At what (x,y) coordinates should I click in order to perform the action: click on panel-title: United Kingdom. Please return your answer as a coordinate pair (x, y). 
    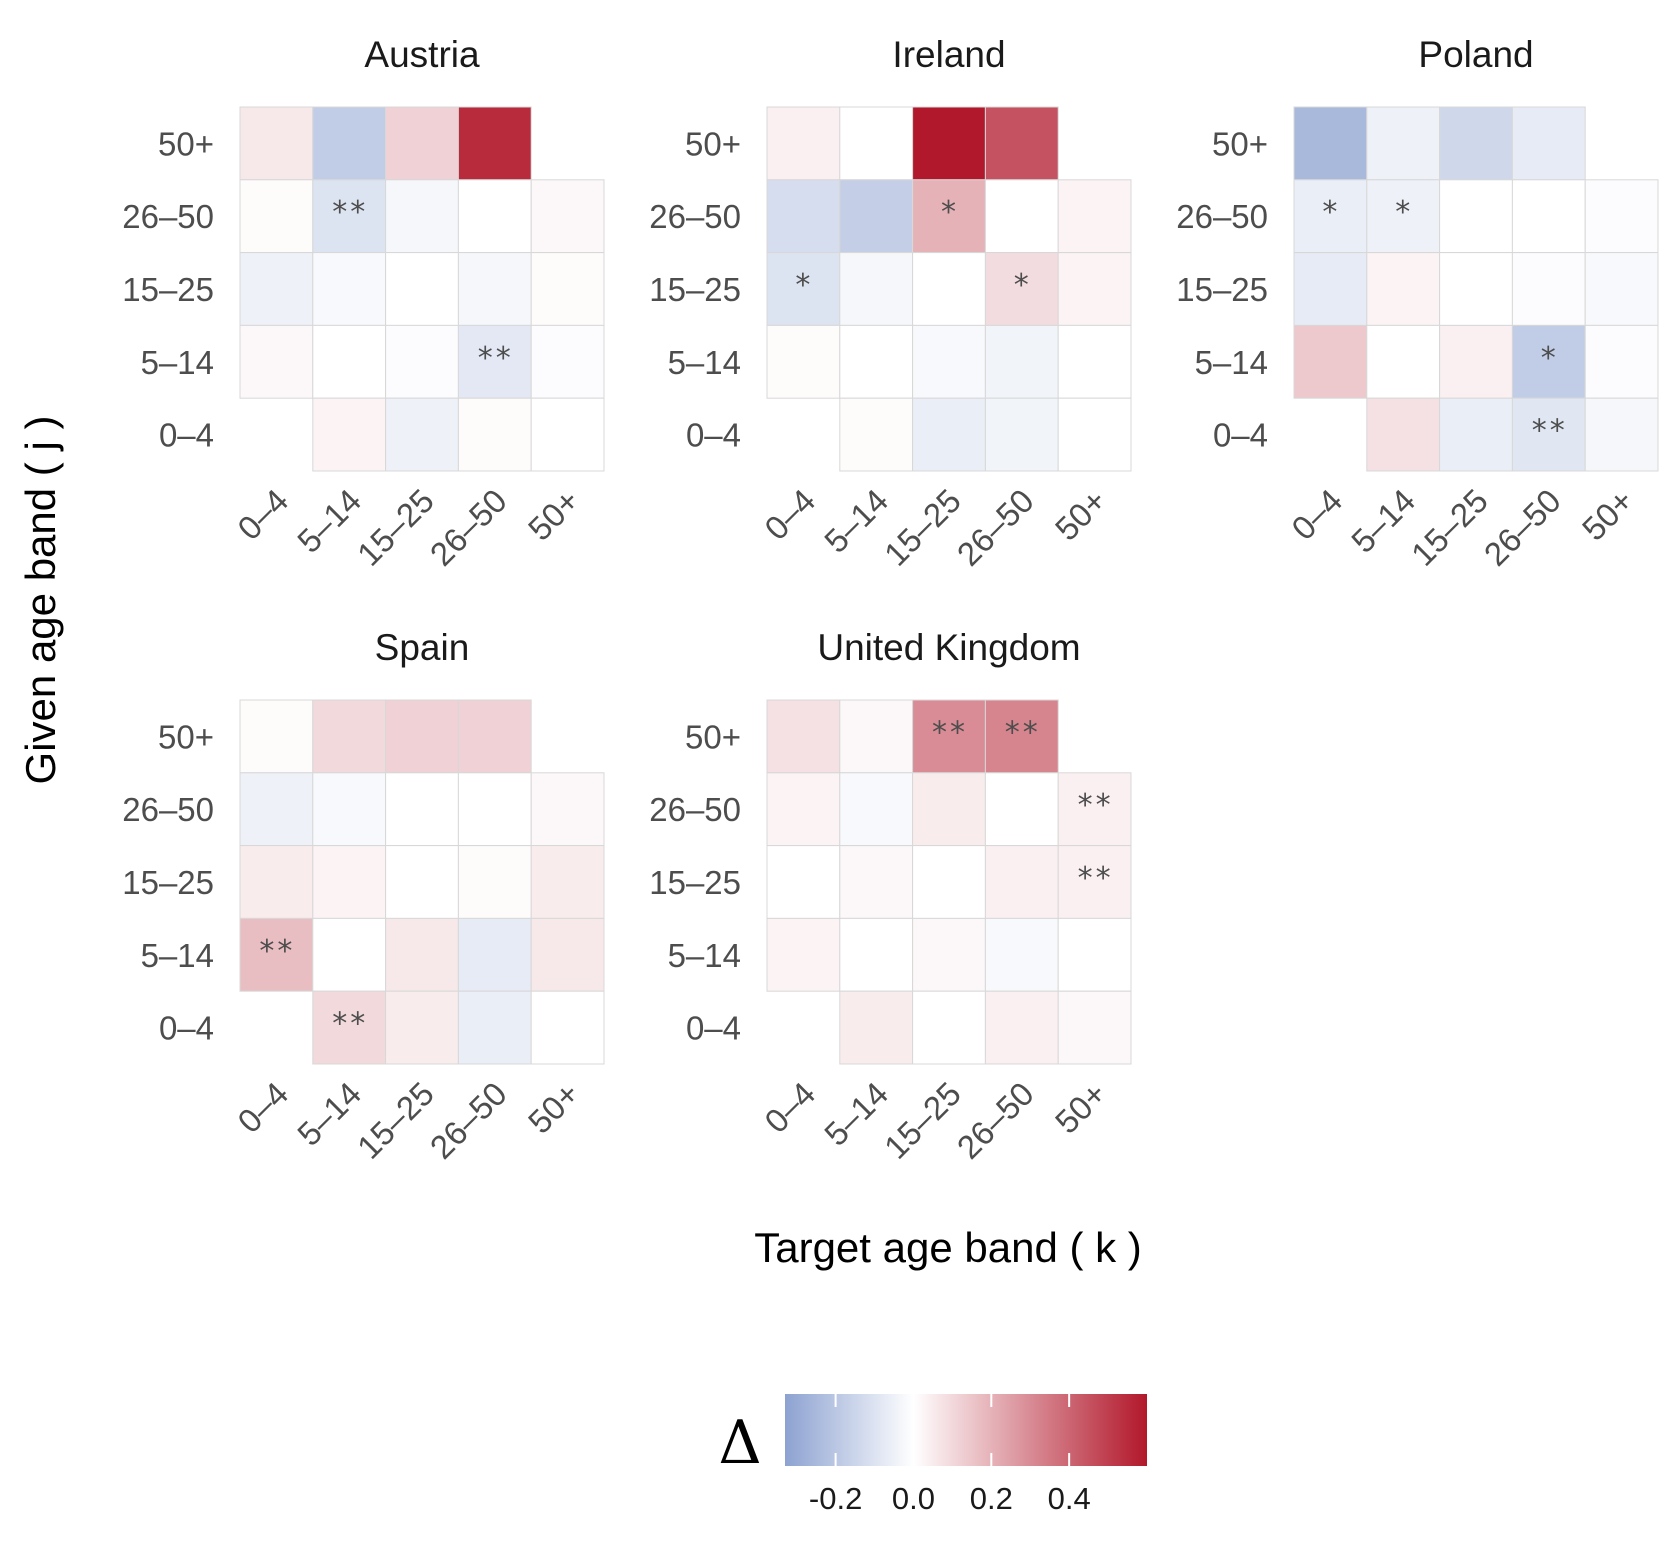
    Looking at the image, I should click on (948, 647).